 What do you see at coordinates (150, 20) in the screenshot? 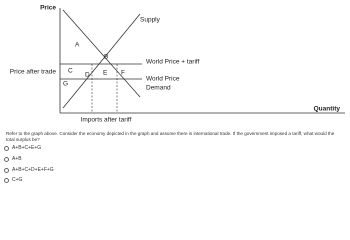
I see `supply-label: Supply` at bounding box center [150, 20].